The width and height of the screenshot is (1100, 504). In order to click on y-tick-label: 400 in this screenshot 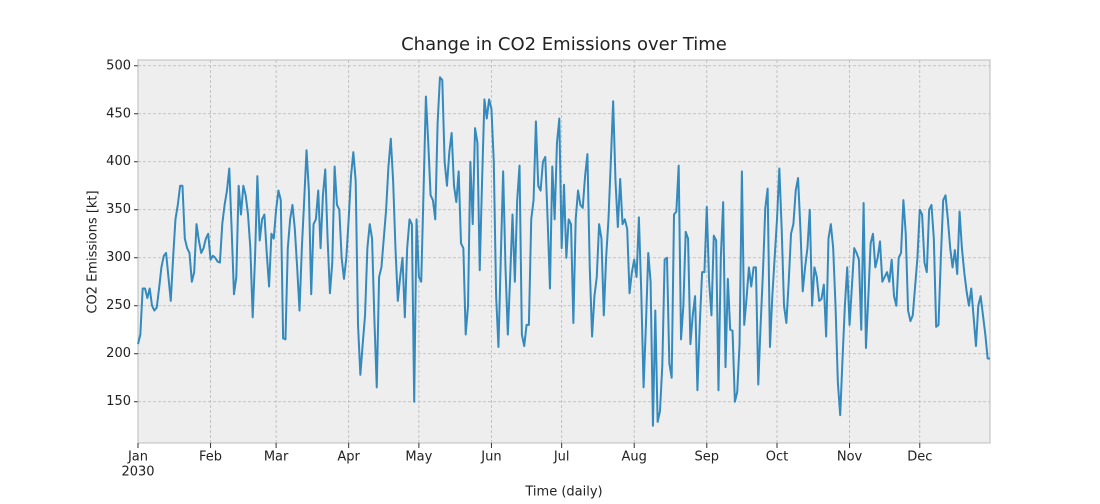, I will do `click(118, 161)`.